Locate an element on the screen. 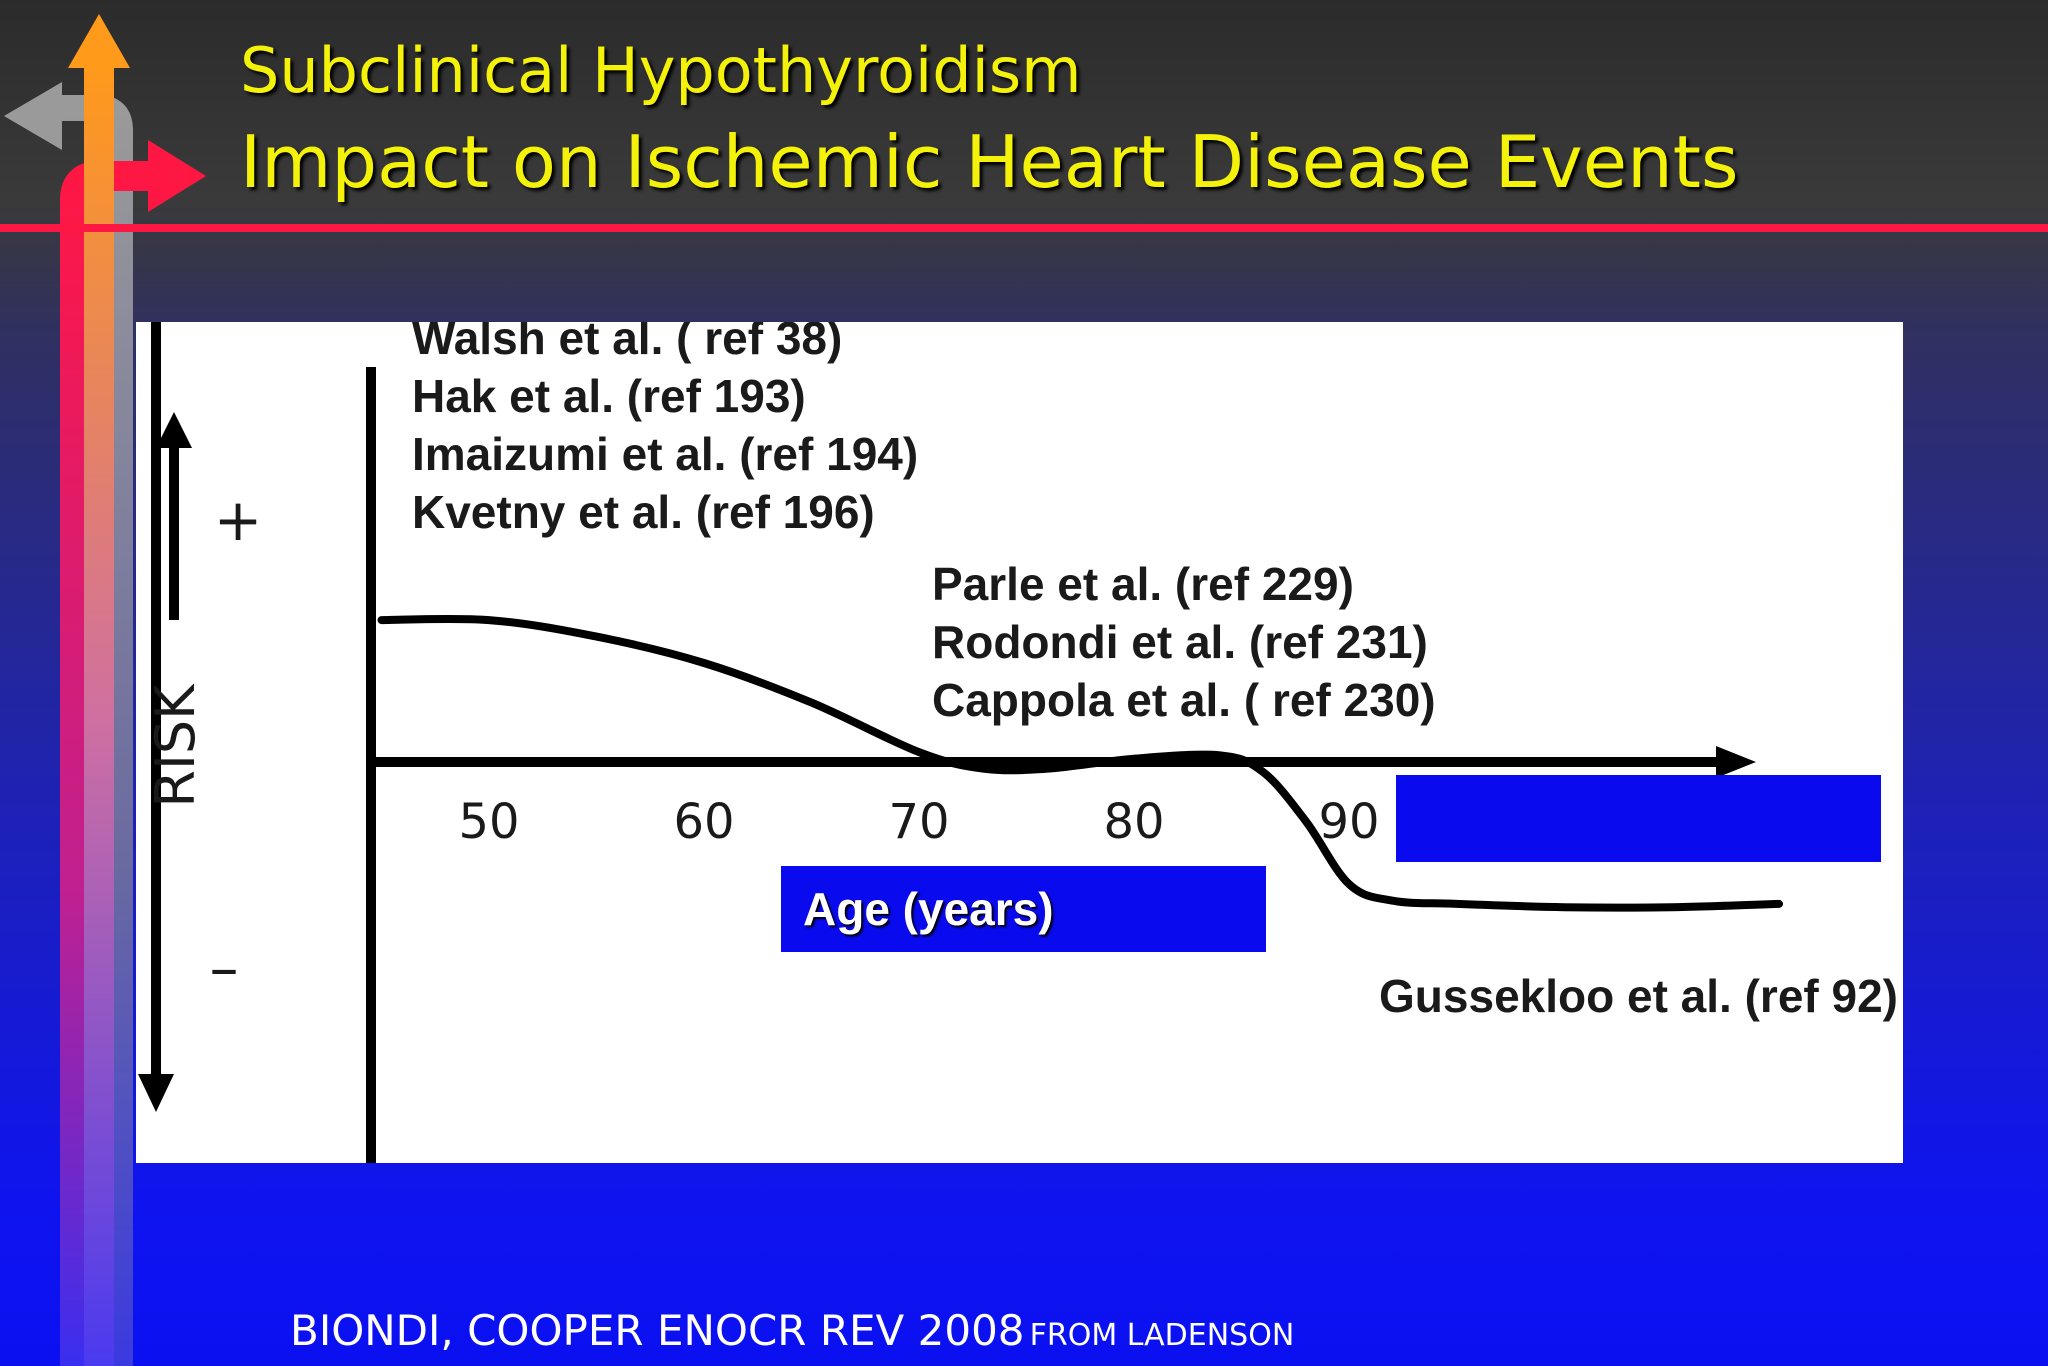 The image size is (2048, 1366). citation-main: BIONDI, COOPER ENOCR REV 2008 is located at coordinates (657, 1330).